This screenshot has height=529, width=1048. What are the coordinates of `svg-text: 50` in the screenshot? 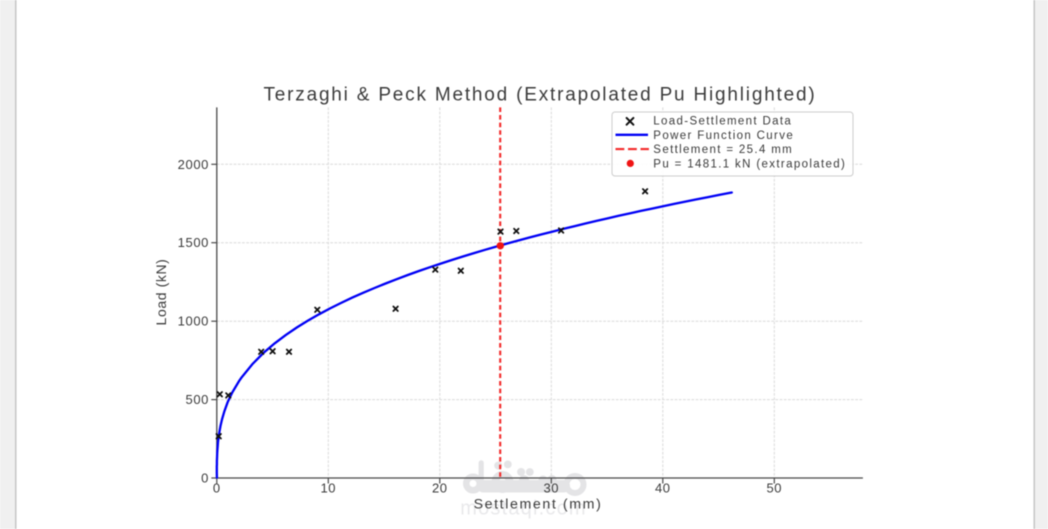 It's located at (774, 487).